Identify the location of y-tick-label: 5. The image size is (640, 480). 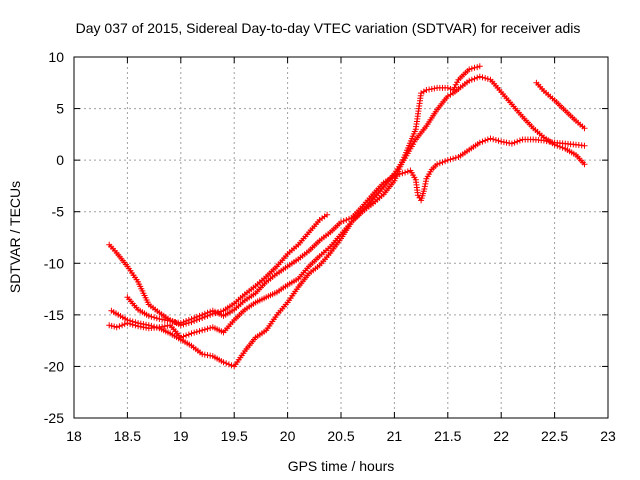
(60, 109).